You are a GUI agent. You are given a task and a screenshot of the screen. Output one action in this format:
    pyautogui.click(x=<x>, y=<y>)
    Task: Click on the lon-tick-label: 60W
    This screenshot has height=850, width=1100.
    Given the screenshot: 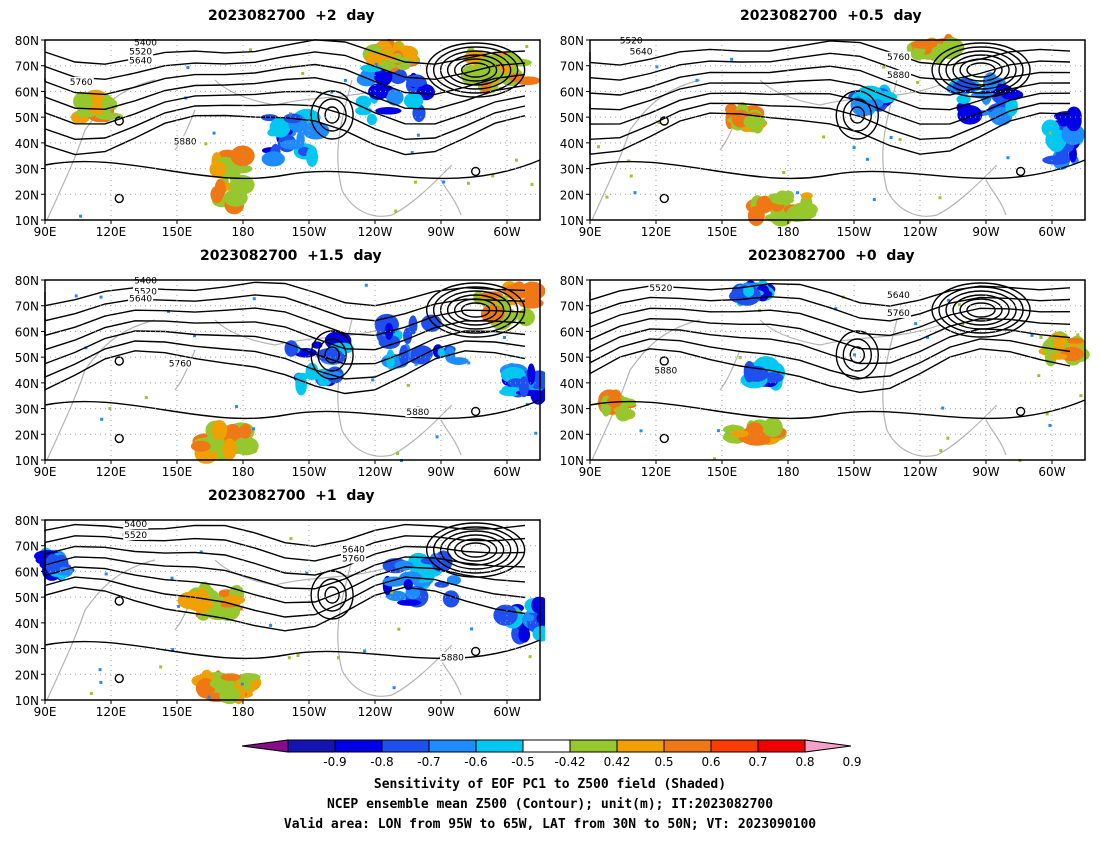 What is the action you would take?
    pyautogui.click(x=1051, y=472)
    